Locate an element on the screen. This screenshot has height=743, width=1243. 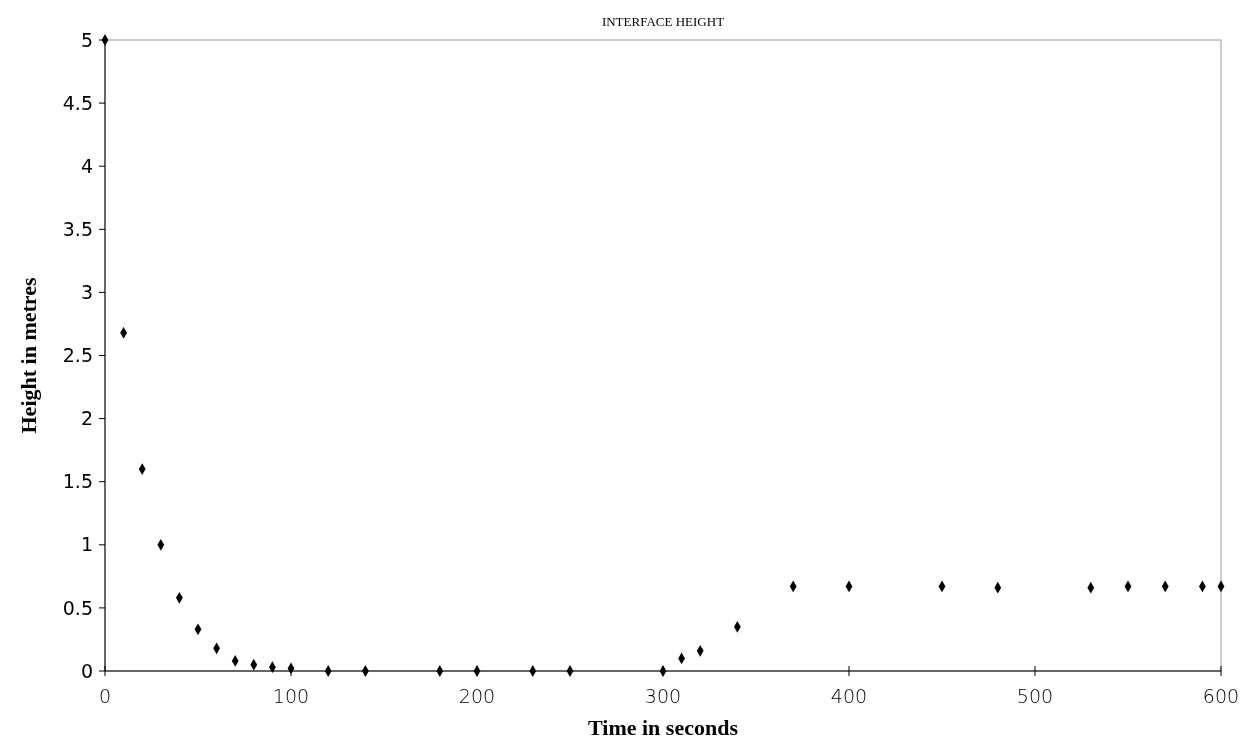
y-tick-label: 0.5 is located at coordinates (77, 607).